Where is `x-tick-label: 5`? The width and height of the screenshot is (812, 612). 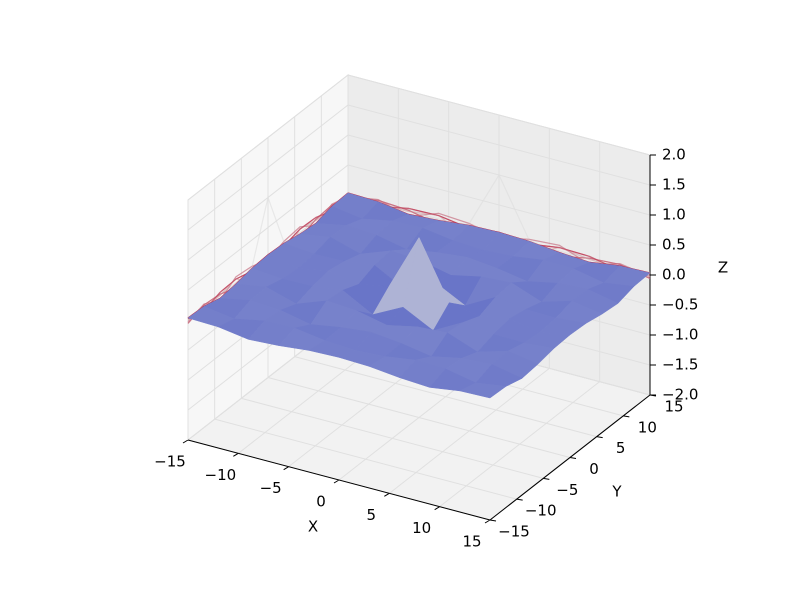 x-tick-label: 5 is located at coordinates (372, 515).